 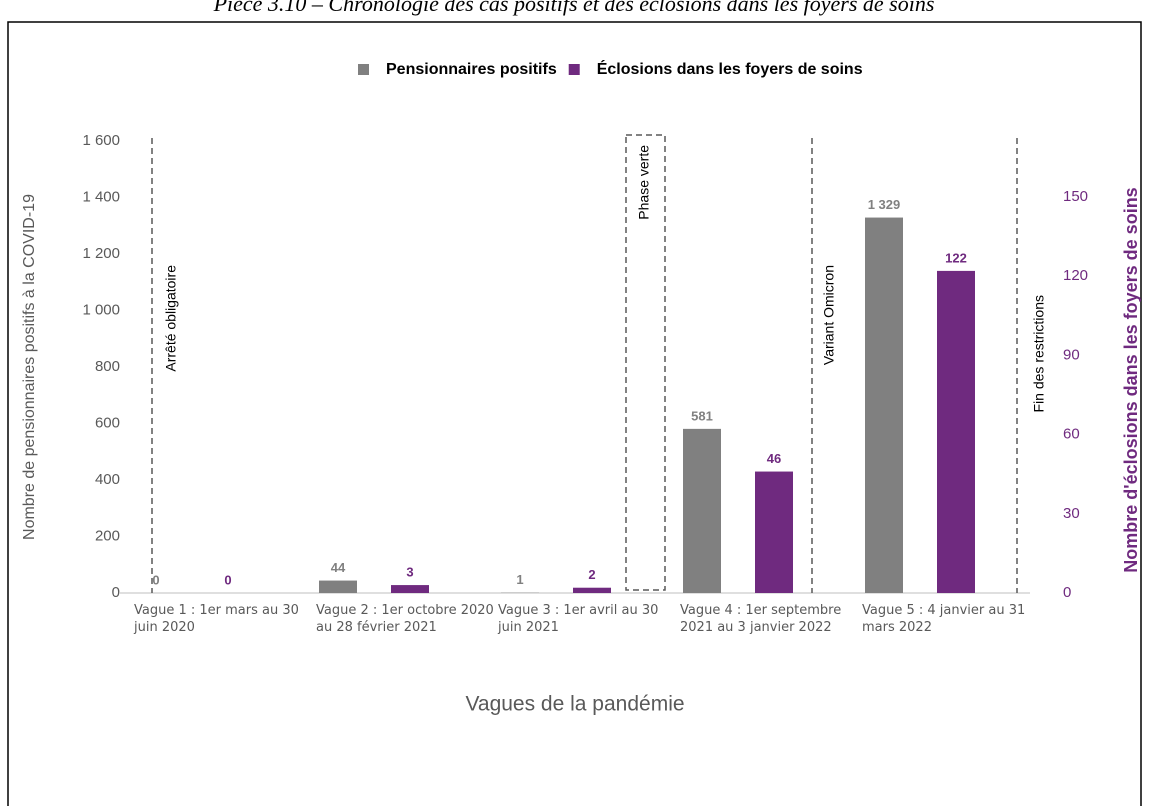 What do you see at coordinates (101, 140) in the screenshot?
I see `y-tick-label: 1 600` at bounding box center [101, 140].